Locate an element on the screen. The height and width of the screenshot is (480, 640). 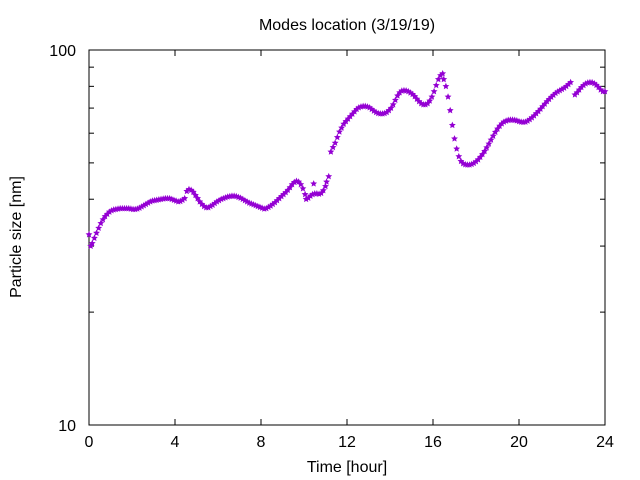
x-tick-label: 16 is located at coordinates (433, 442).